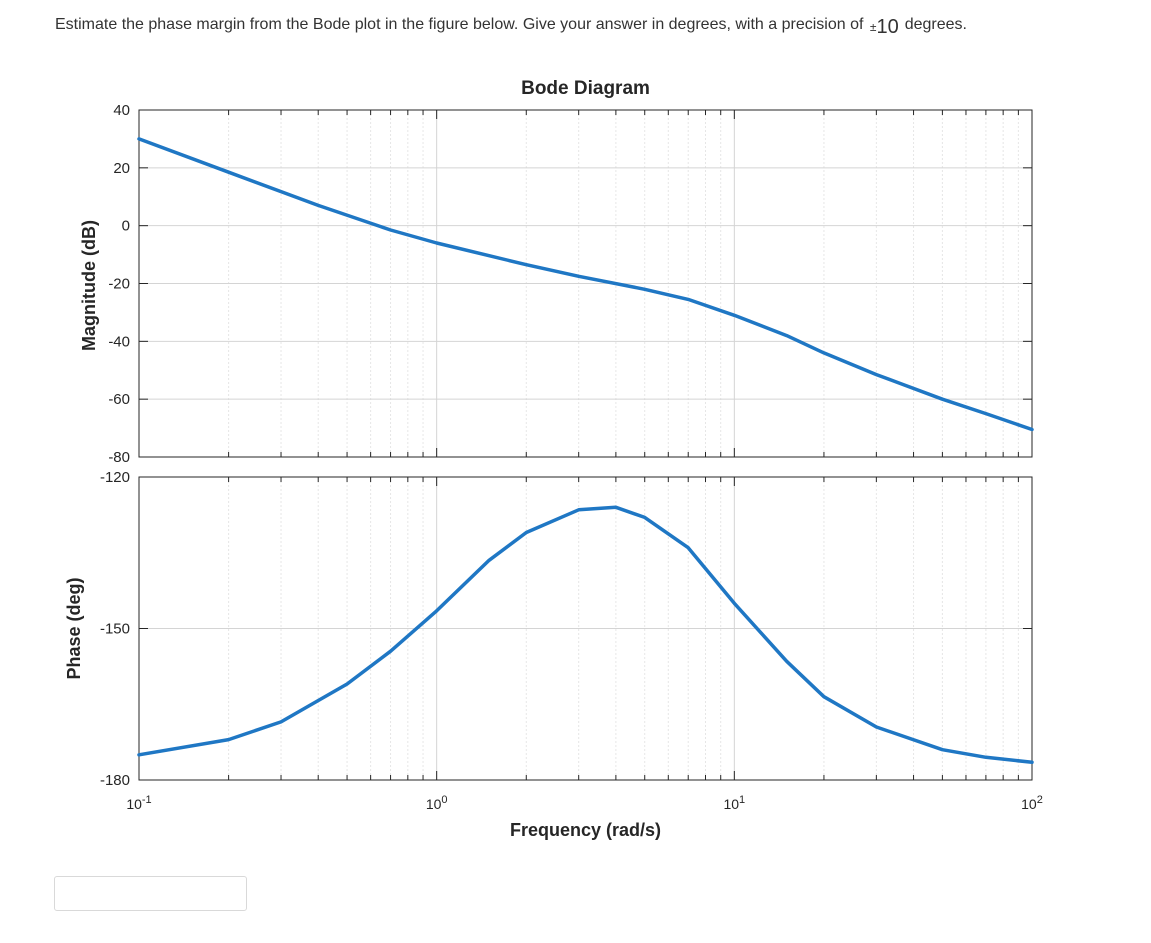  Describe the element at coordinates (115, 477) in the screenshot. I see `phase-ytick-label: -120` at that location.